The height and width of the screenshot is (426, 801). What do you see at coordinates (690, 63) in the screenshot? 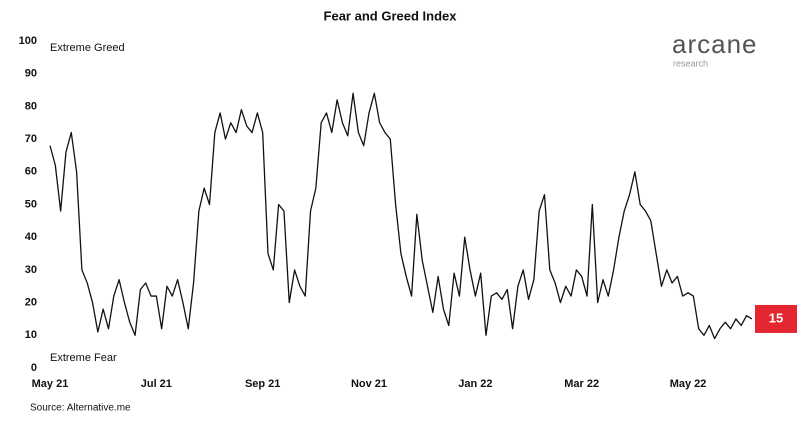
I see `logo-tagline: research` at bounding box center [690, 63].